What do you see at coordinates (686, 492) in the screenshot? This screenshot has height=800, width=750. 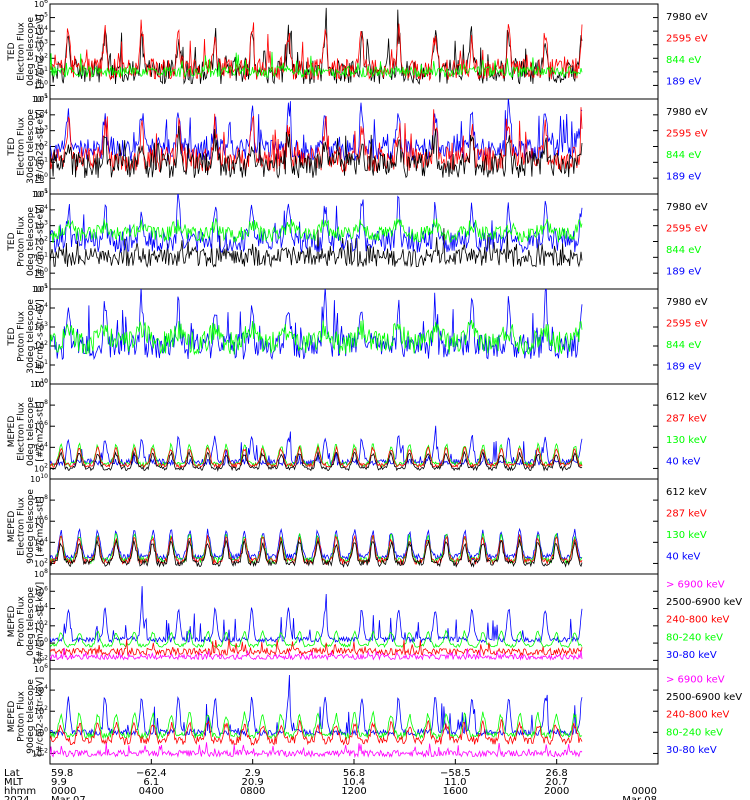 I see `legend-entry: 612 keV` at bounding box center [686, 492].